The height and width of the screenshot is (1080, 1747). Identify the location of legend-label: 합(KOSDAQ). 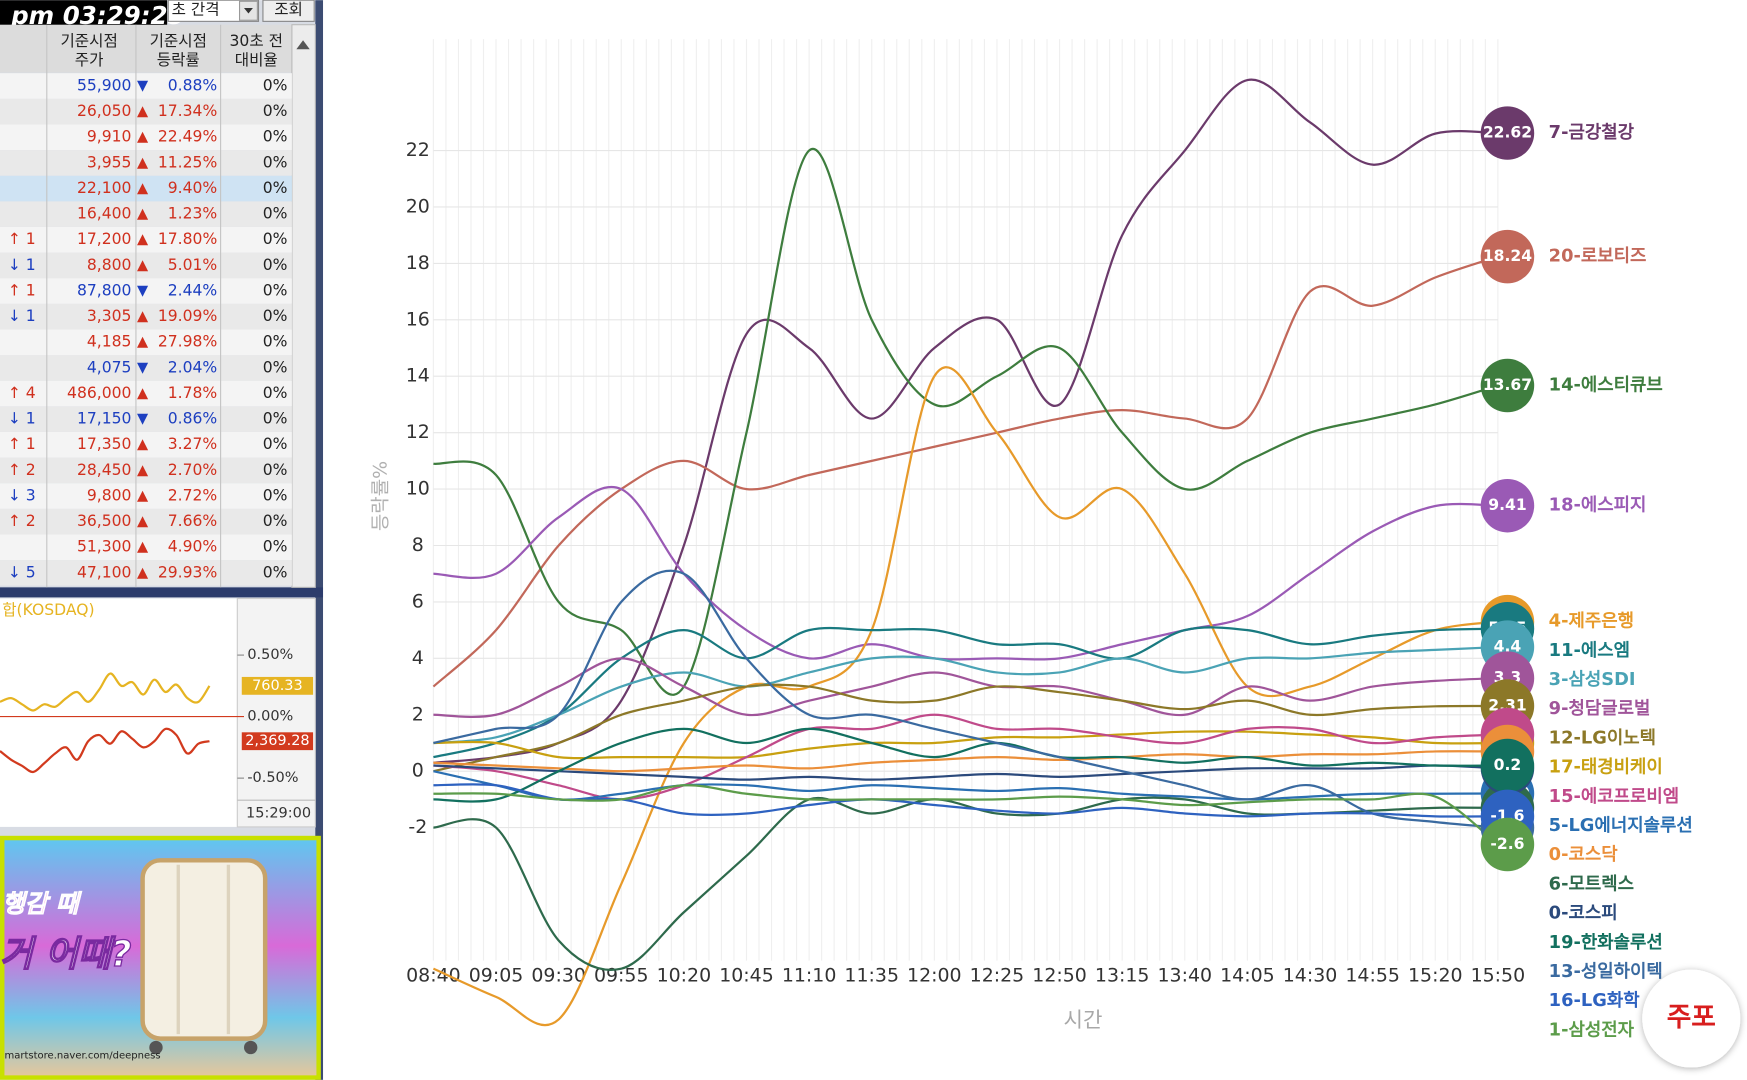
(48, 610).